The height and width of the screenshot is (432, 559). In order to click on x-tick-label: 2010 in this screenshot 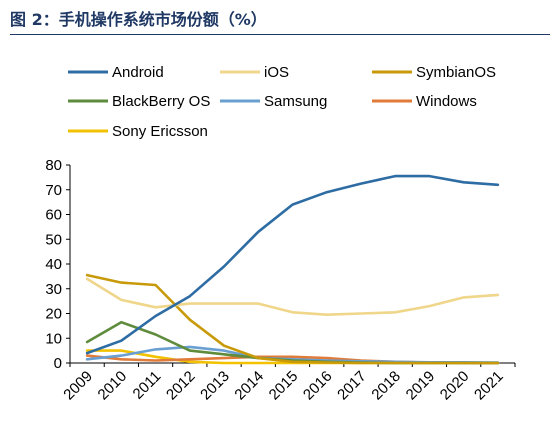, I will do `click(113, 386)`.